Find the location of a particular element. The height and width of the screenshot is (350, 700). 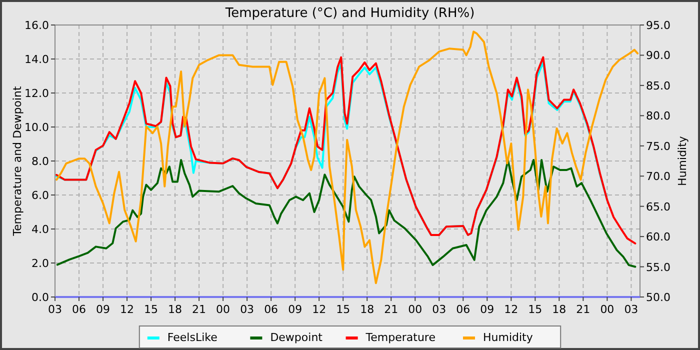

y-tick-label: 8.0 is located at coordinates (40, 161).